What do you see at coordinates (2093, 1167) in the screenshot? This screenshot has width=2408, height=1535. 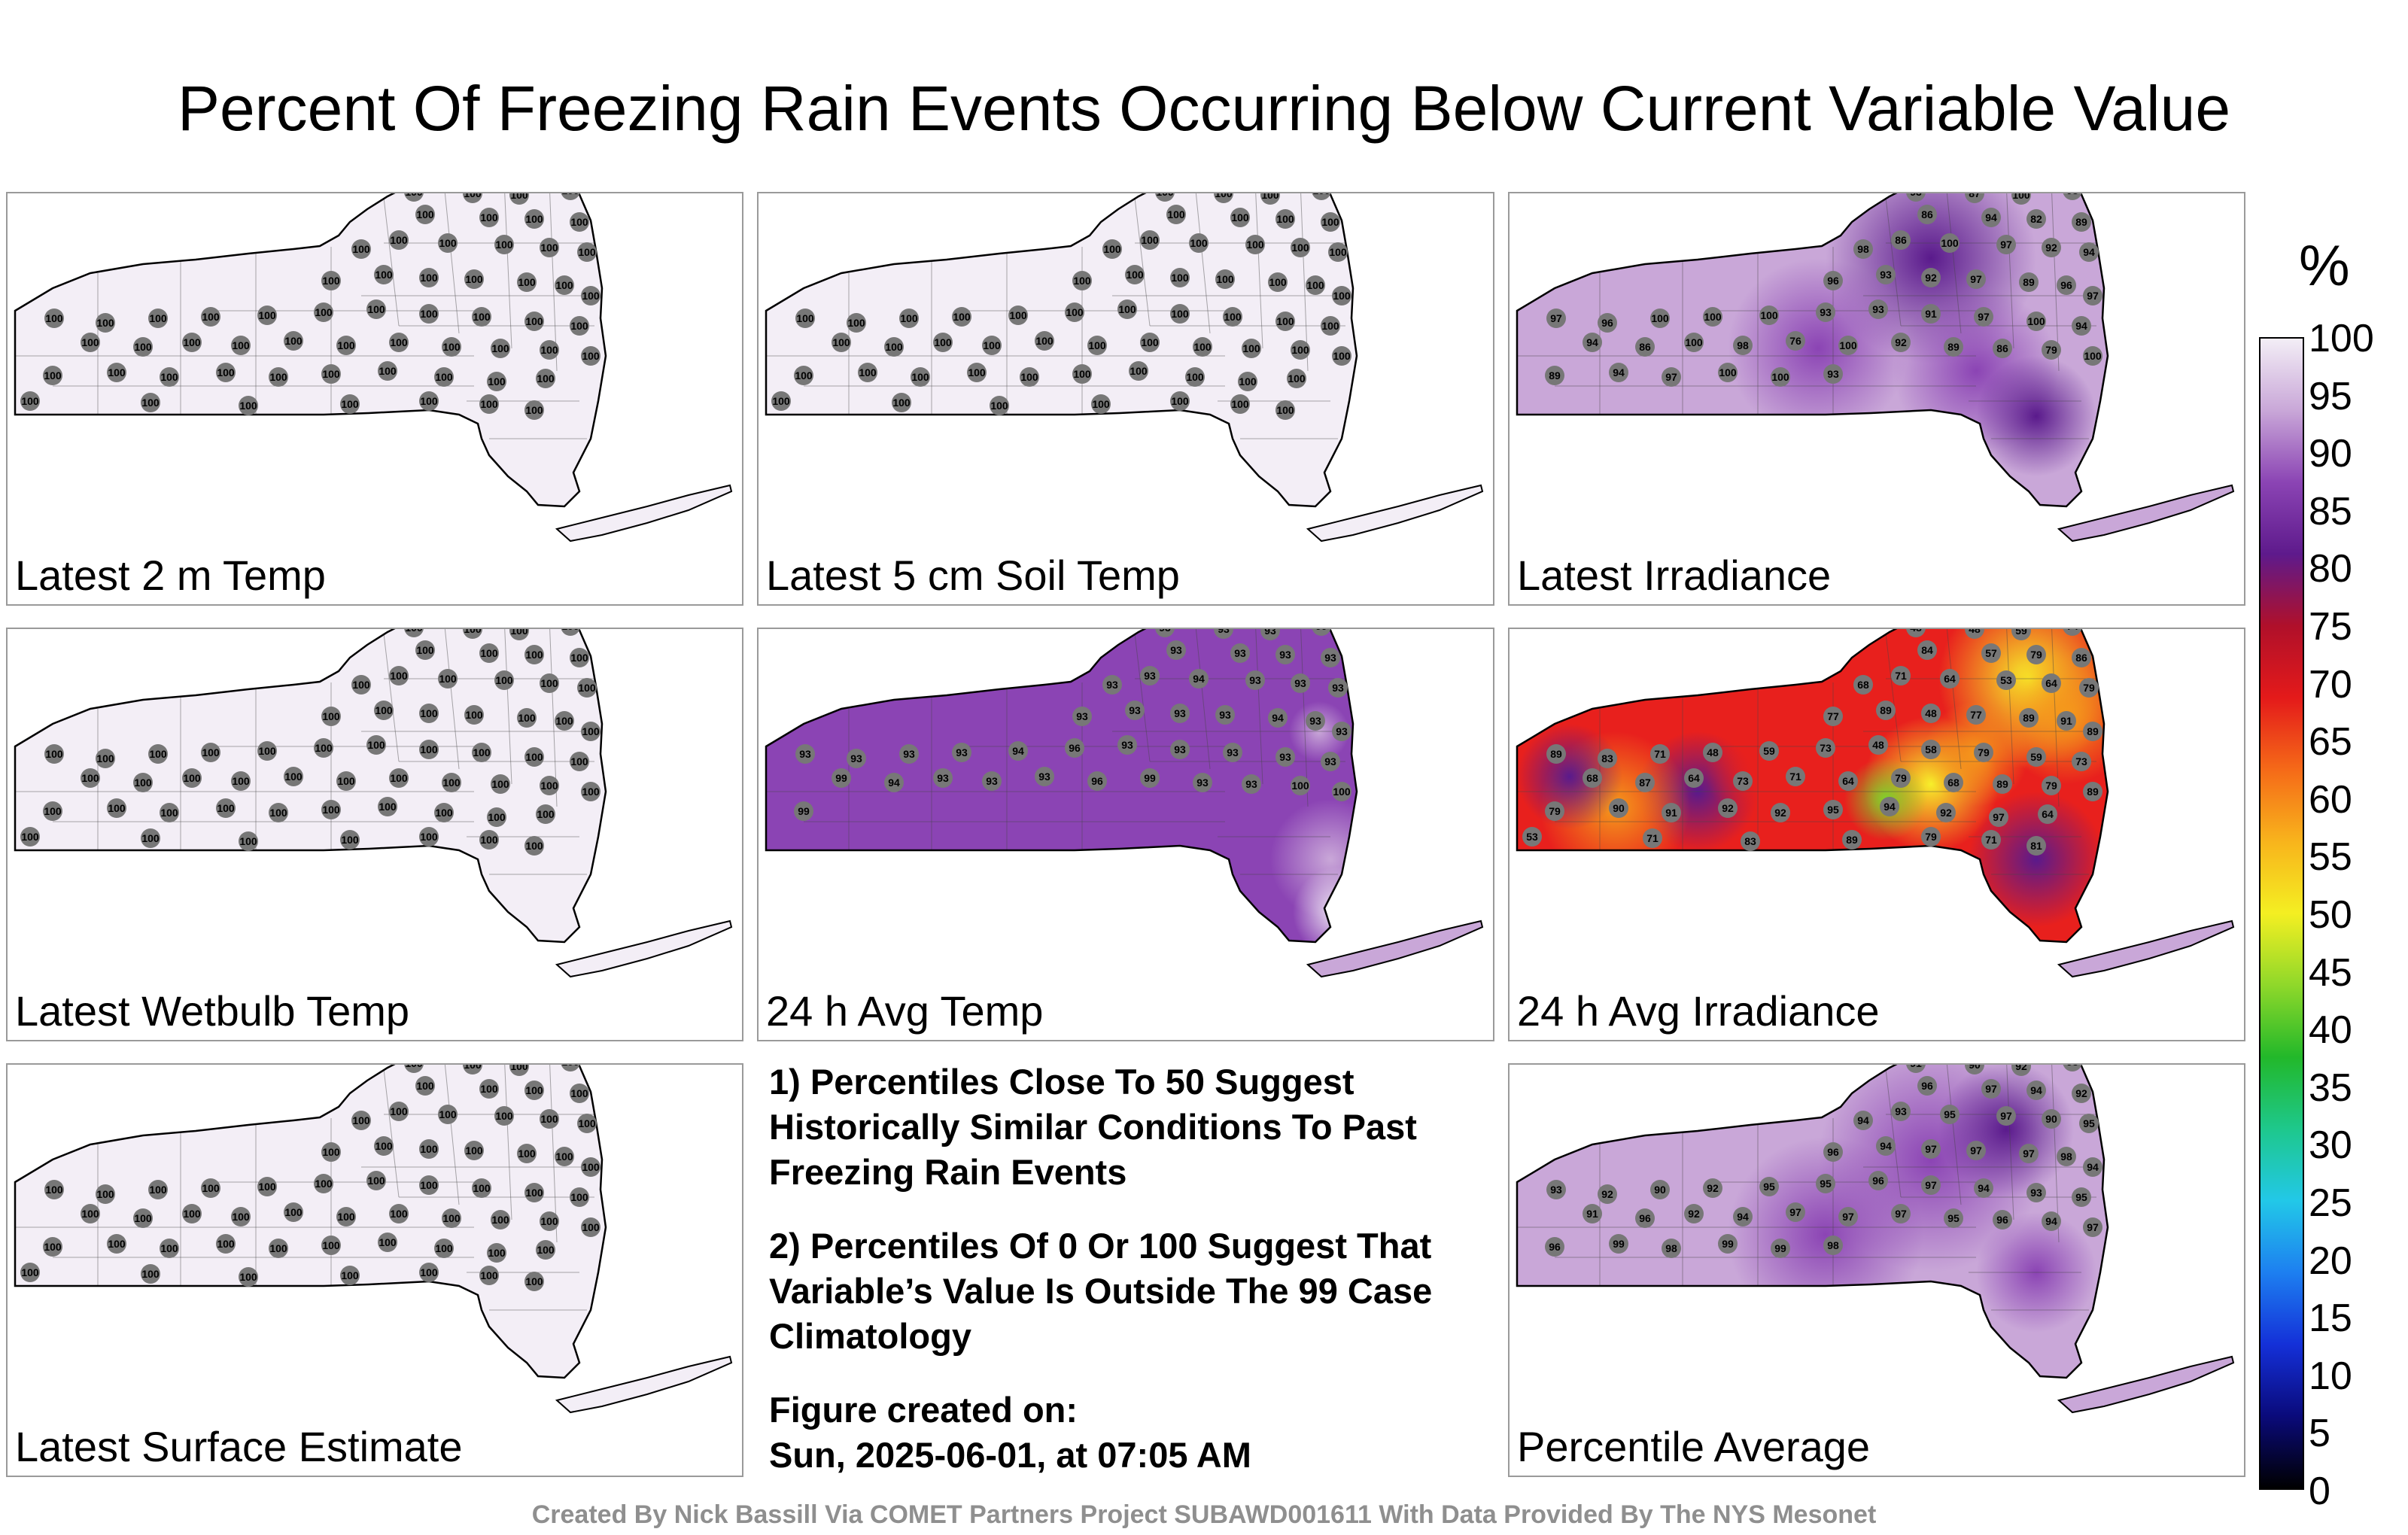 I see `station-value: 94` at bounding box center [2093, 1167].